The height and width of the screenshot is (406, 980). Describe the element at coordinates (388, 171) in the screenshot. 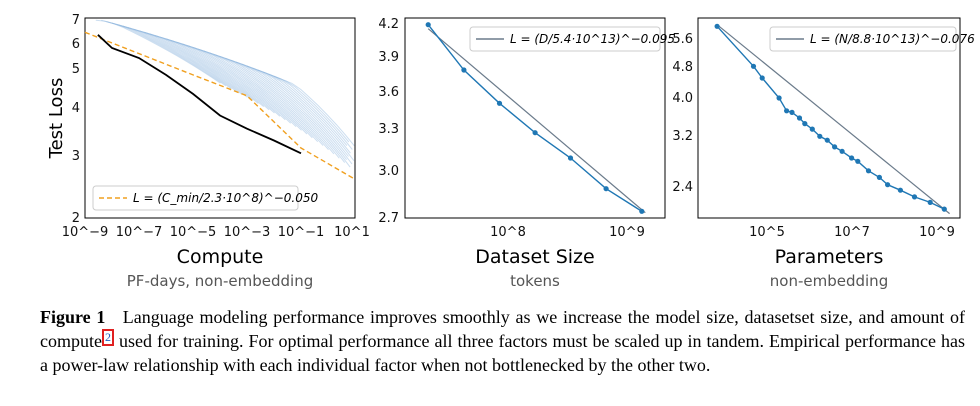

I see `y-tick-label: 3.0` at that location.